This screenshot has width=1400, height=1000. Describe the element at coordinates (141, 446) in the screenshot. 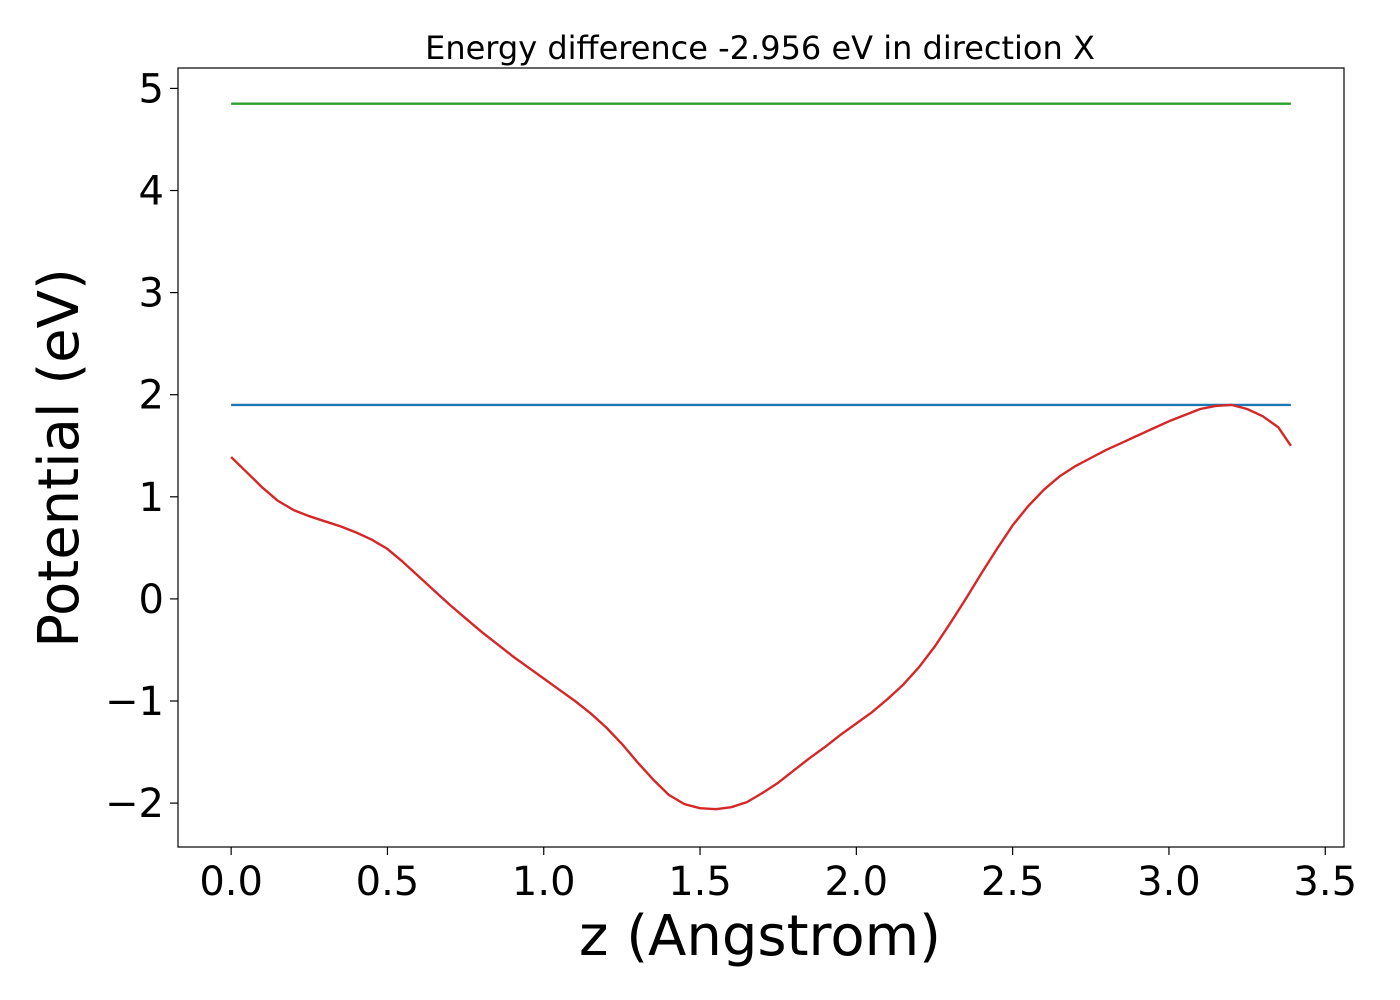

I see `y-axis-ticks: −2 −1 0 1 2 3 4 5` at that location.